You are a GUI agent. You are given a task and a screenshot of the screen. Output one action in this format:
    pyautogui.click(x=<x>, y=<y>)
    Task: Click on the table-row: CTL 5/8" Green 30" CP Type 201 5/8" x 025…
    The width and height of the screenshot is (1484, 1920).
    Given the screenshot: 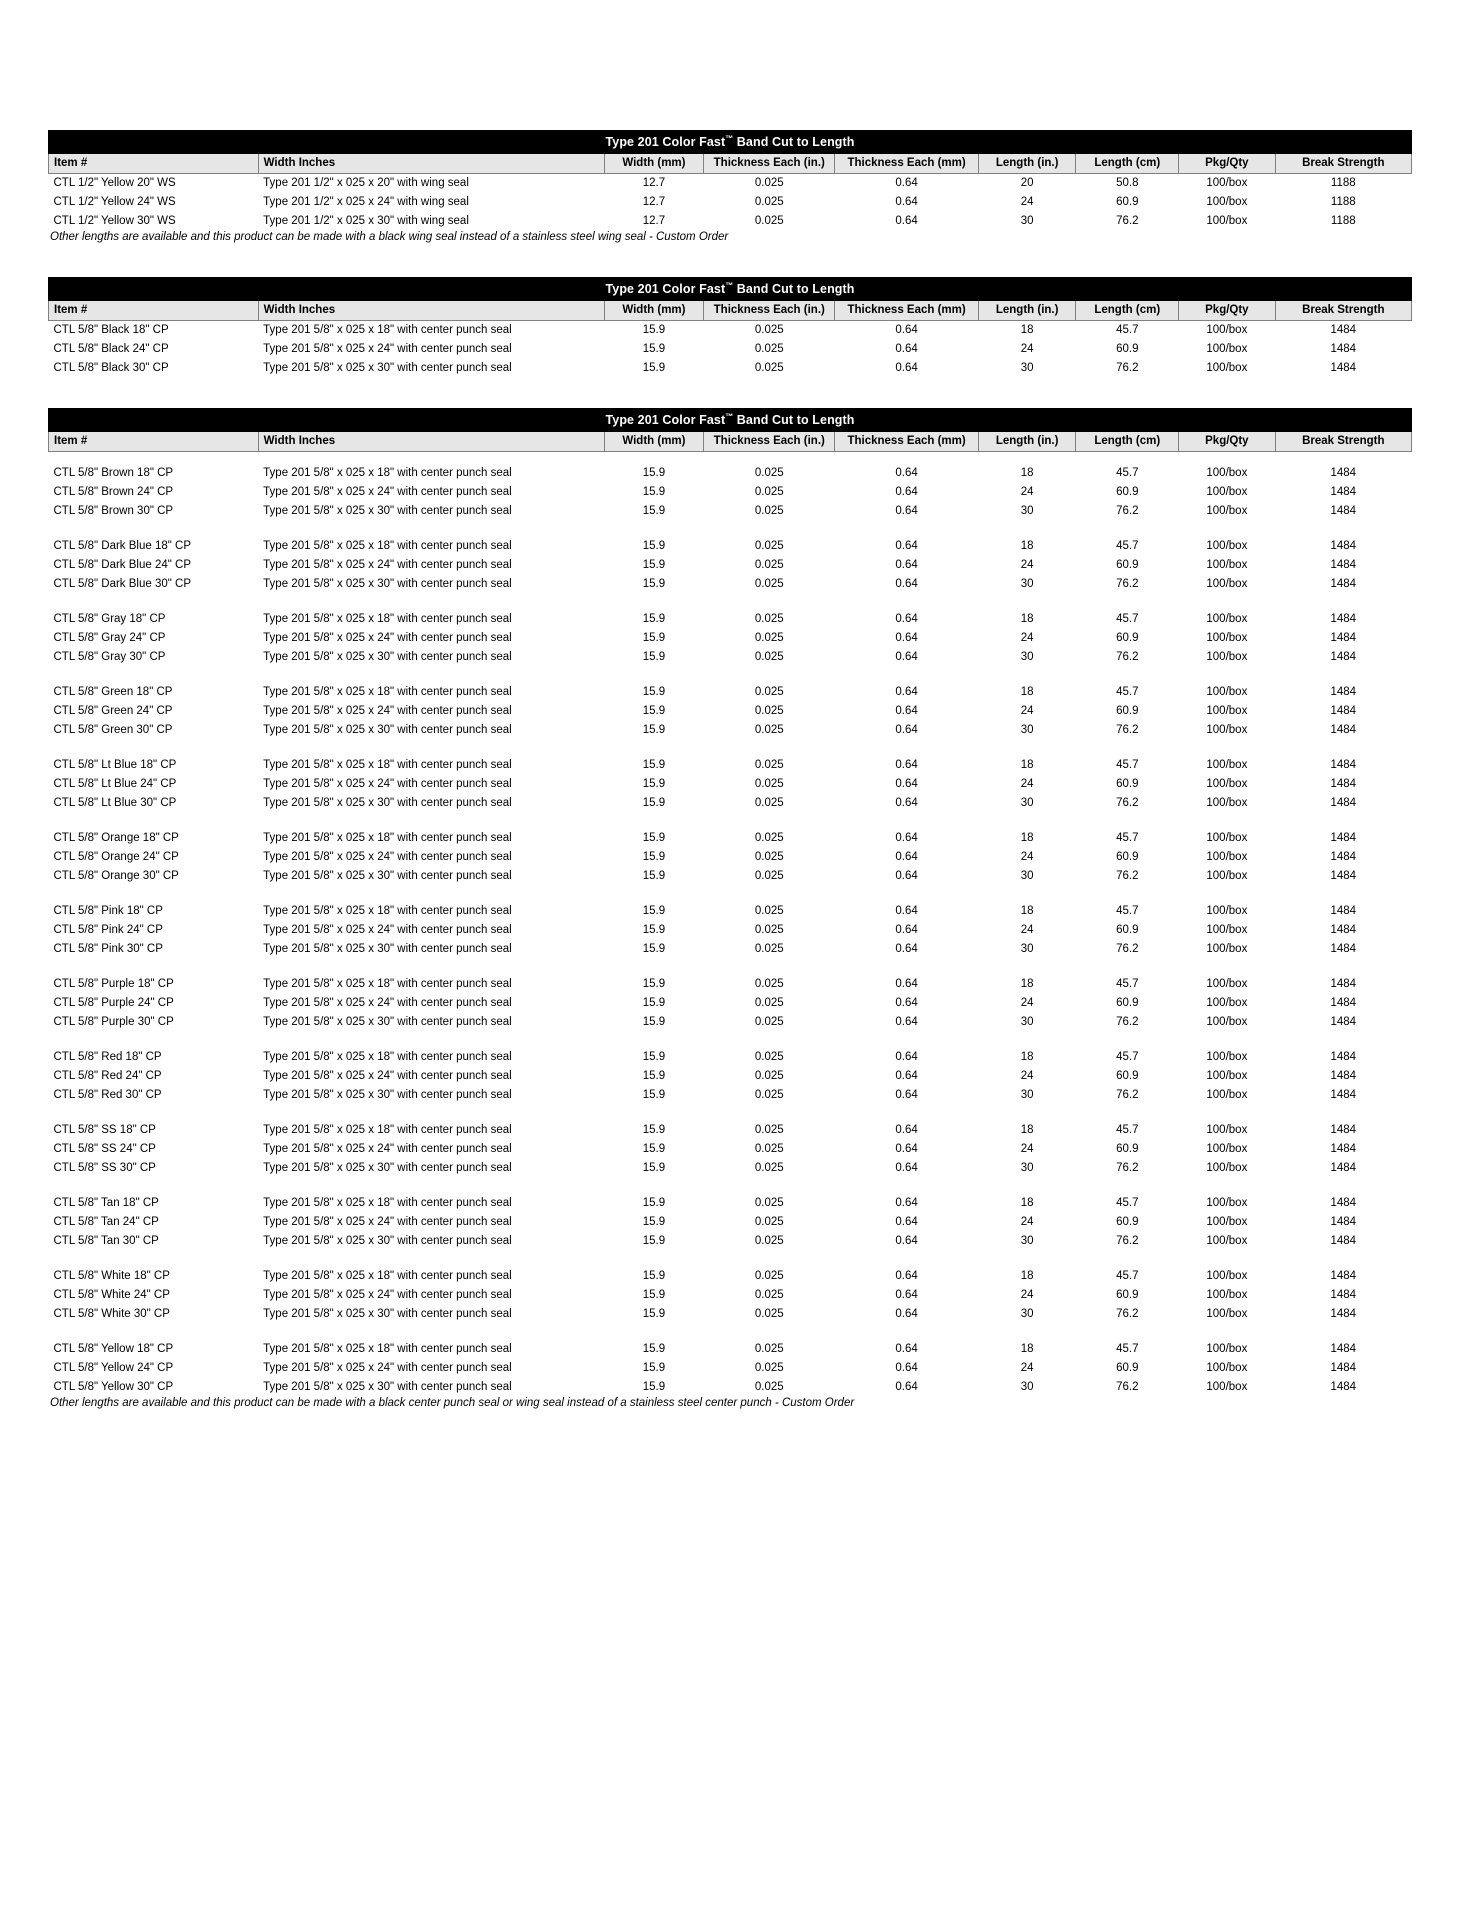 What is the action you would take?
    pyautogui.click(x=730, y=730)
    